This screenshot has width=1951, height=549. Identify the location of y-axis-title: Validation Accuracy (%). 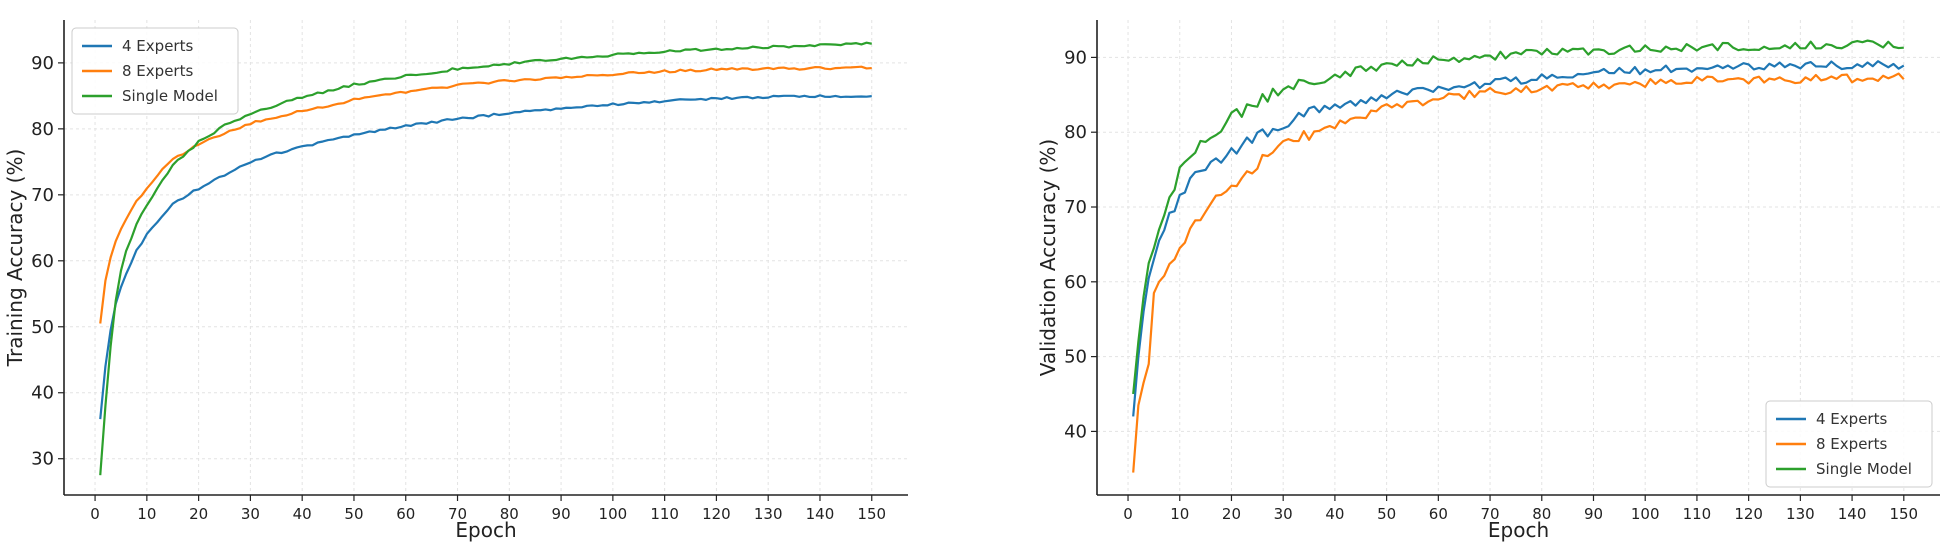
(1048, 257).